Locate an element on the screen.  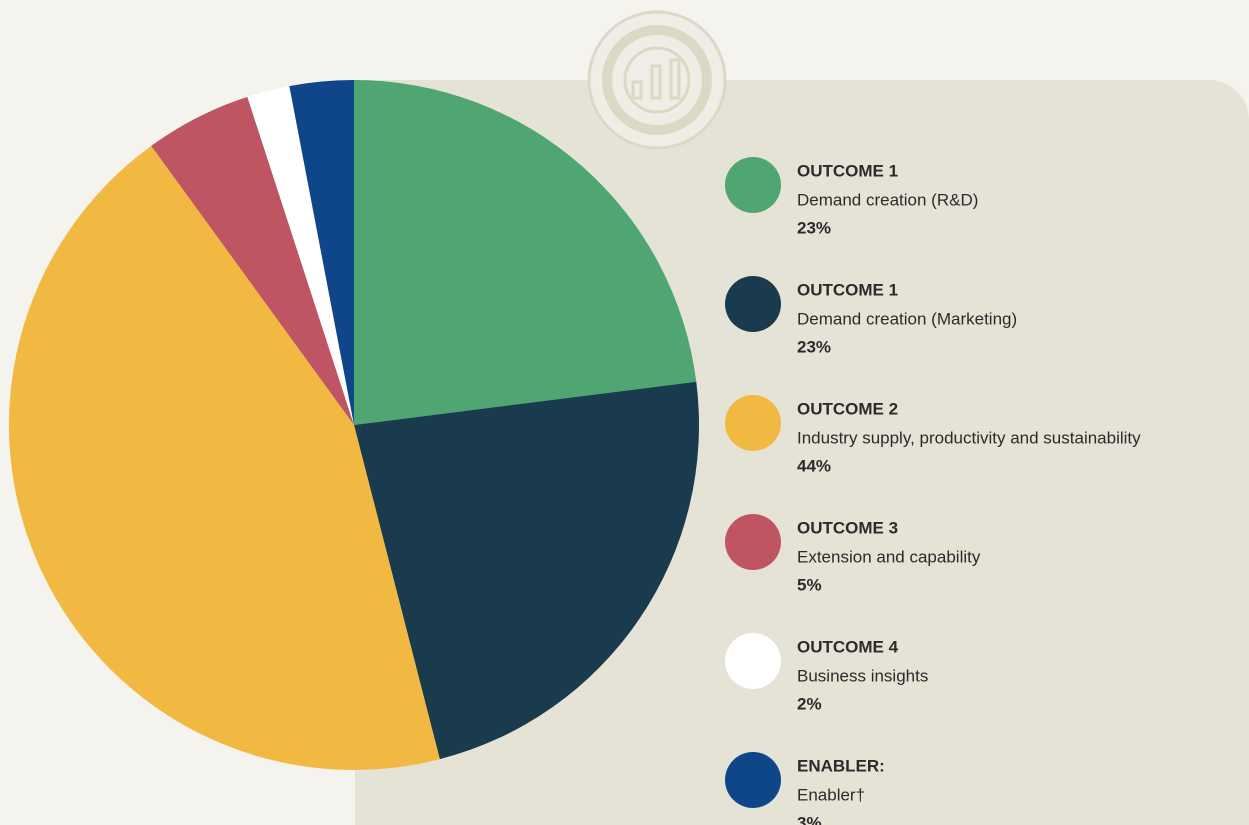
legend-group: OUTCOME 2 is located at coordinates (847, 408).